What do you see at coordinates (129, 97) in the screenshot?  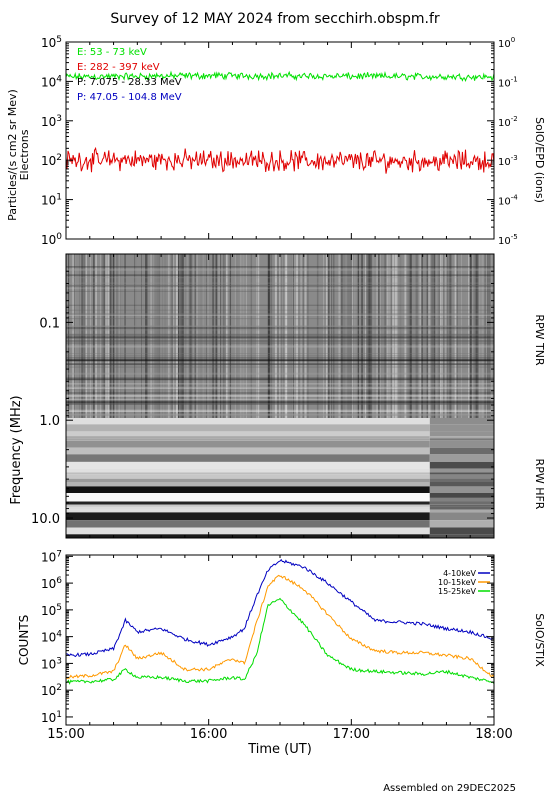 I see `epd-legend-entry: P: 47.05 - 104.8 MeV` at bounding box center [129, 97].